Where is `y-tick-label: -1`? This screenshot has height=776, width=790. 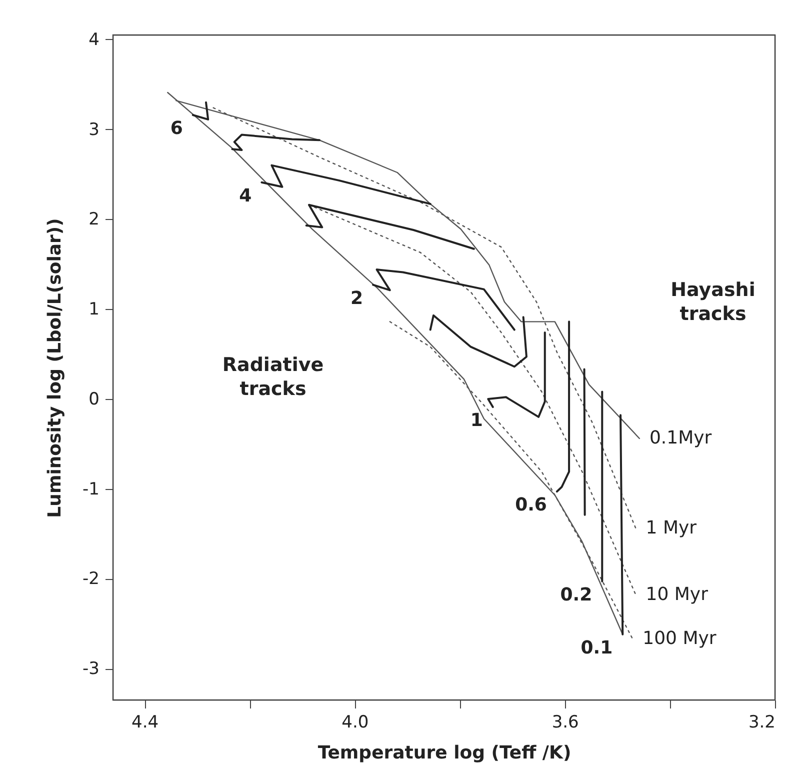
y-tick-label: -1 is located at coordinates (91, 489).